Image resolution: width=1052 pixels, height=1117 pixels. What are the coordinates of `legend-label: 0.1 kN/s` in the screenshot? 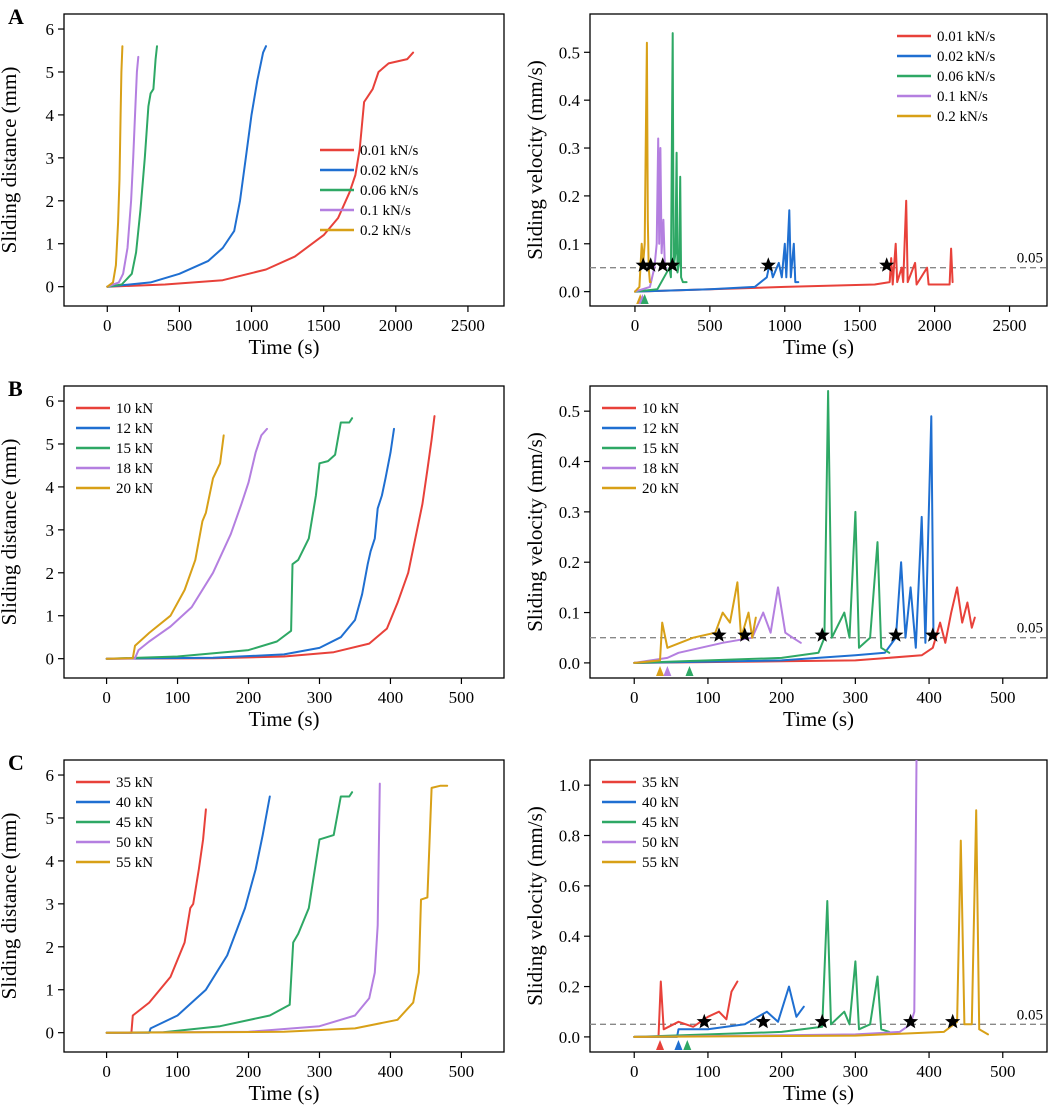 It's located at (962, 97).